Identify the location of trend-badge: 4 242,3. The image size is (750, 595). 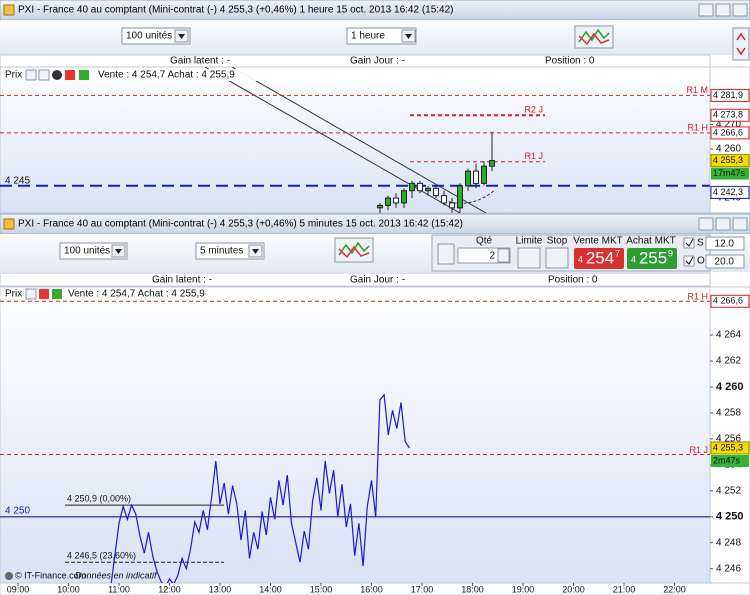
(728, 192).